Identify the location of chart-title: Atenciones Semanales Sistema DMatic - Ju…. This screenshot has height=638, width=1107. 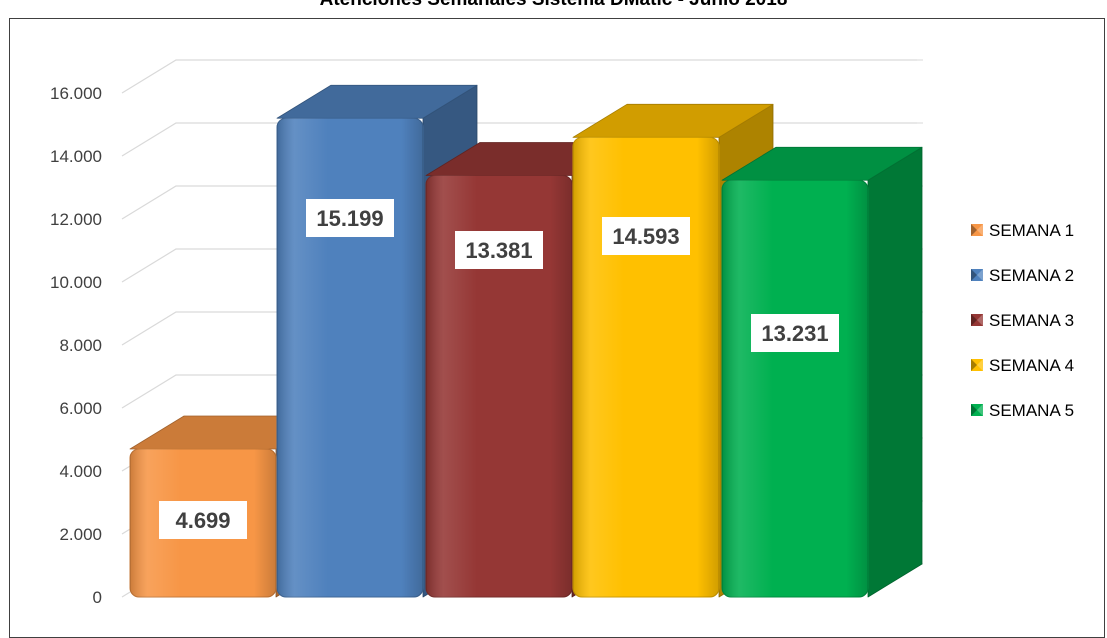
(553, 5).